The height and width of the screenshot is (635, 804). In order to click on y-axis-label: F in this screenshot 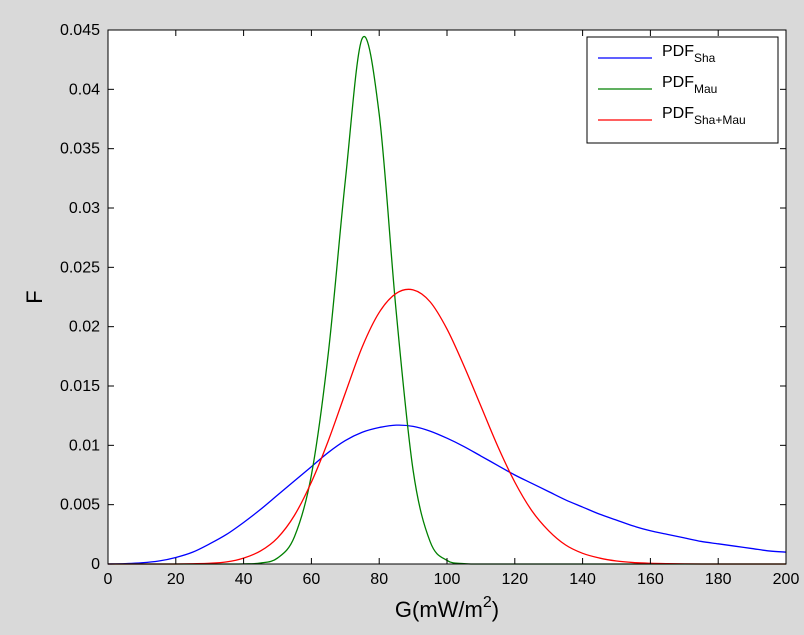, I will do `click(34, 296)`.